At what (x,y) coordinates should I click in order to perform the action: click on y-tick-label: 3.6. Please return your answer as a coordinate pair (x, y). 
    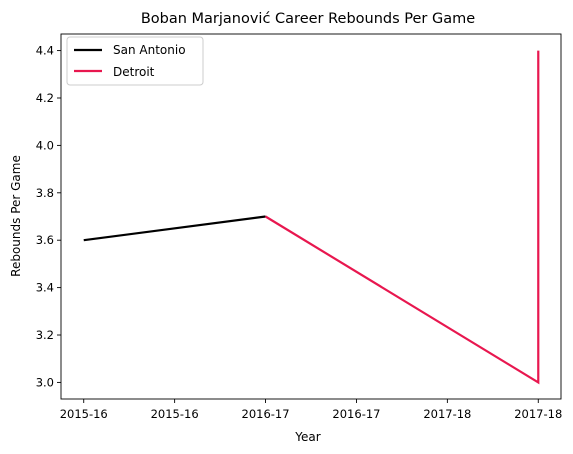
    Looking at the image, I should click on (45, 240).